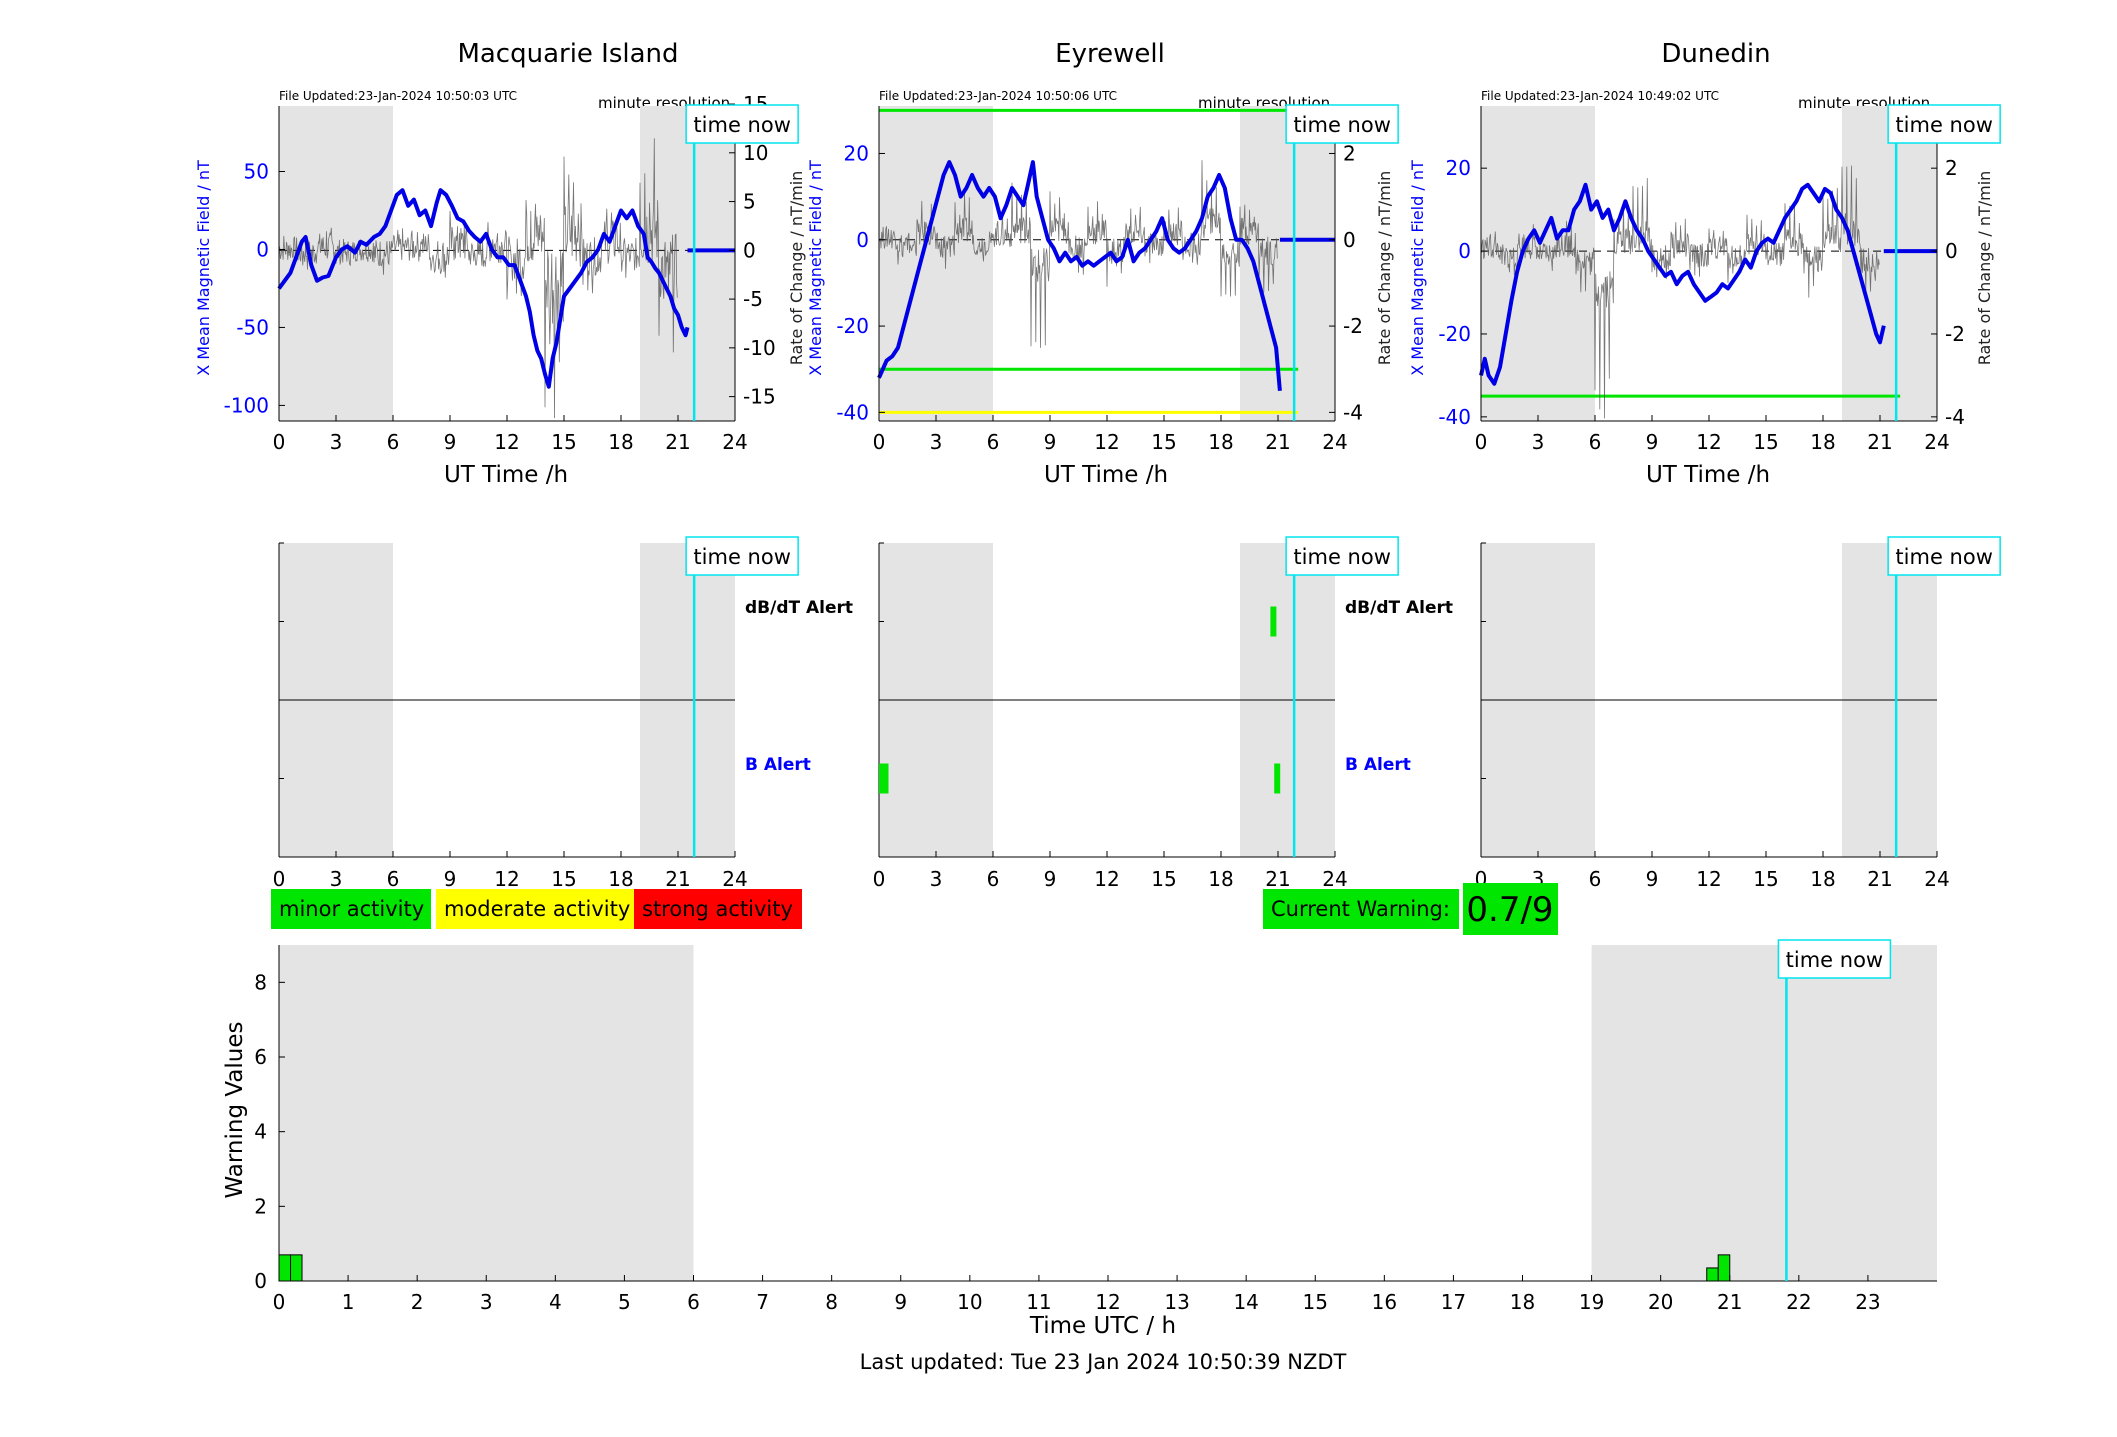 This screenshot has width=2117, height=1437. What do you see at coordinates (336, 442) in the screenshot?
I see `x-tick-label: 3` at bounding box center [336, 442].